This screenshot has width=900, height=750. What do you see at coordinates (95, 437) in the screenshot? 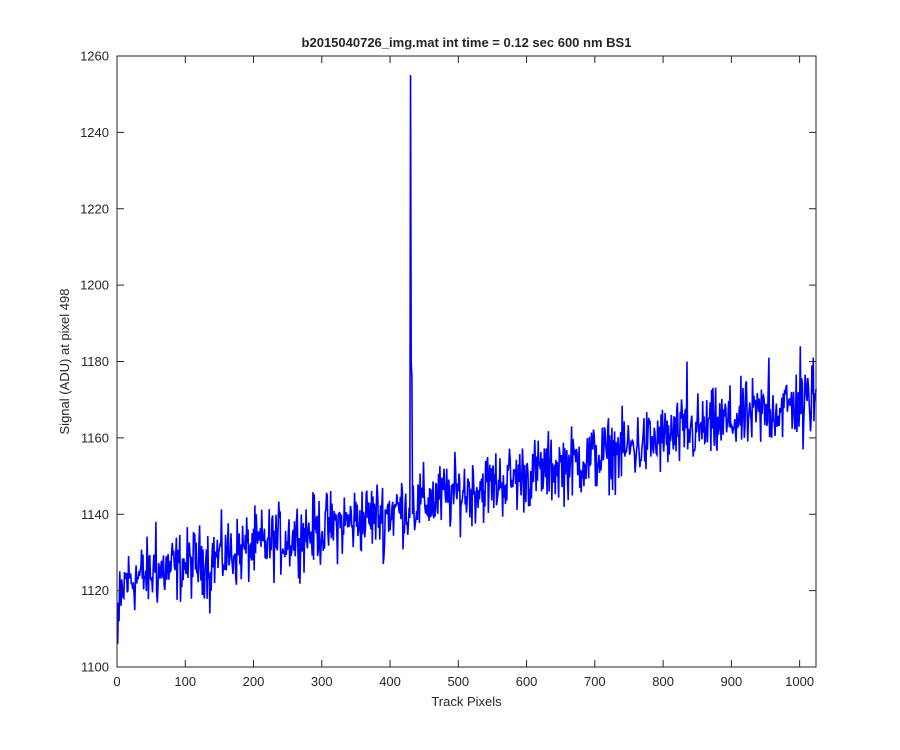
I see `y-tick-label: 1160` at bounding box center [95, 437].